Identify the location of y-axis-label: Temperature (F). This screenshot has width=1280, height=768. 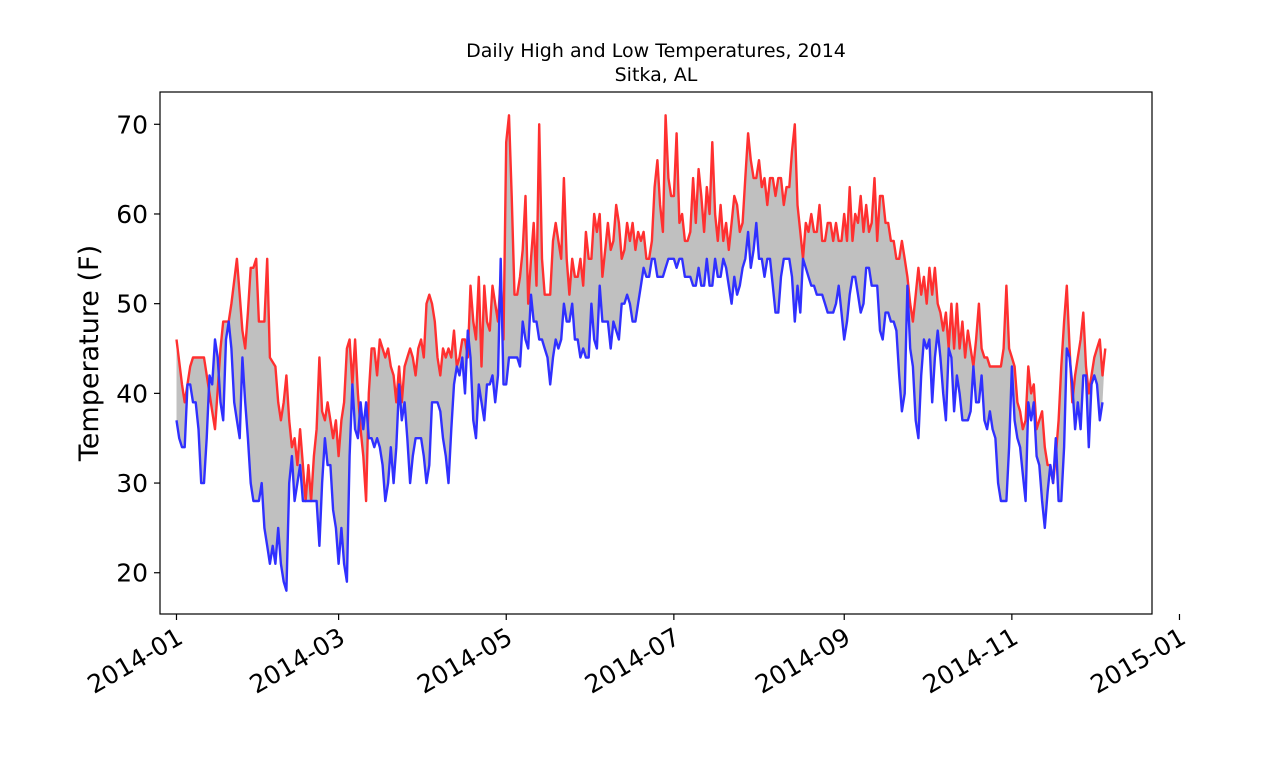
(89, 353).